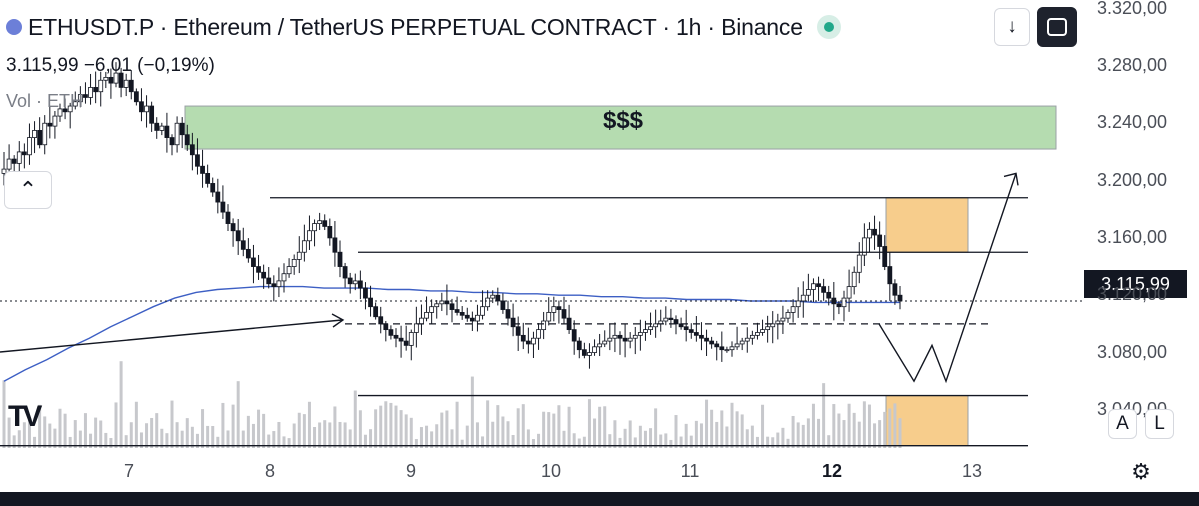  I want to click on fullscreen-button, so click(1057, 27).